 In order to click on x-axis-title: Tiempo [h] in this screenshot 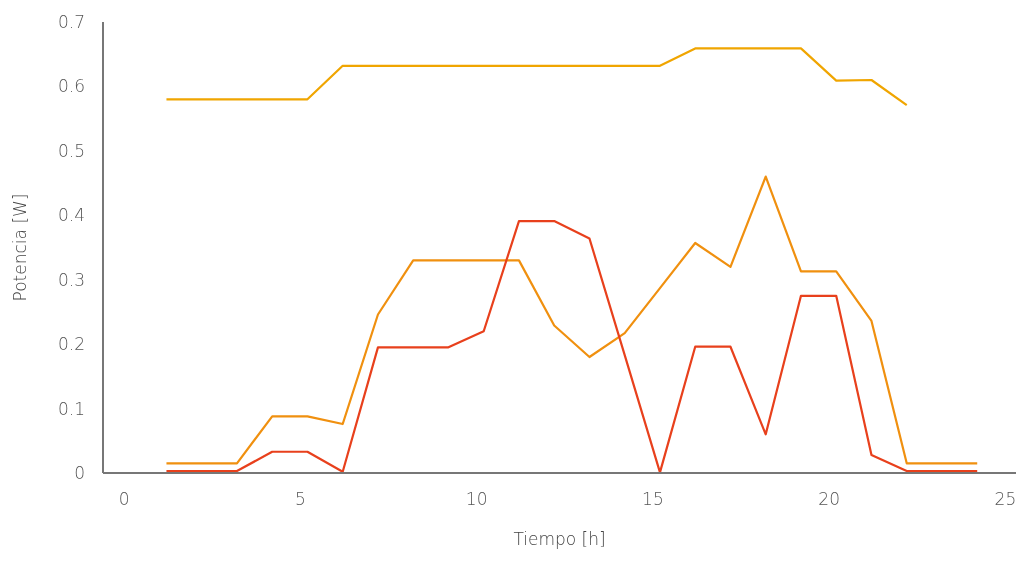, I will do `click(559, 539)`.